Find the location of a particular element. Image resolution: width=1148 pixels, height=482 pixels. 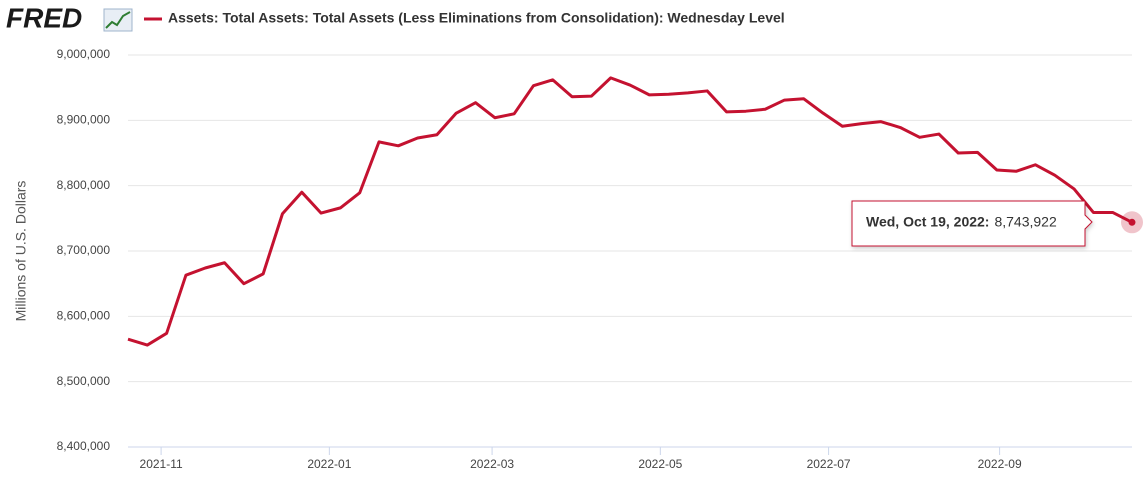

y-tick-label: 8,500,000 is located at coordinates (84, 381).